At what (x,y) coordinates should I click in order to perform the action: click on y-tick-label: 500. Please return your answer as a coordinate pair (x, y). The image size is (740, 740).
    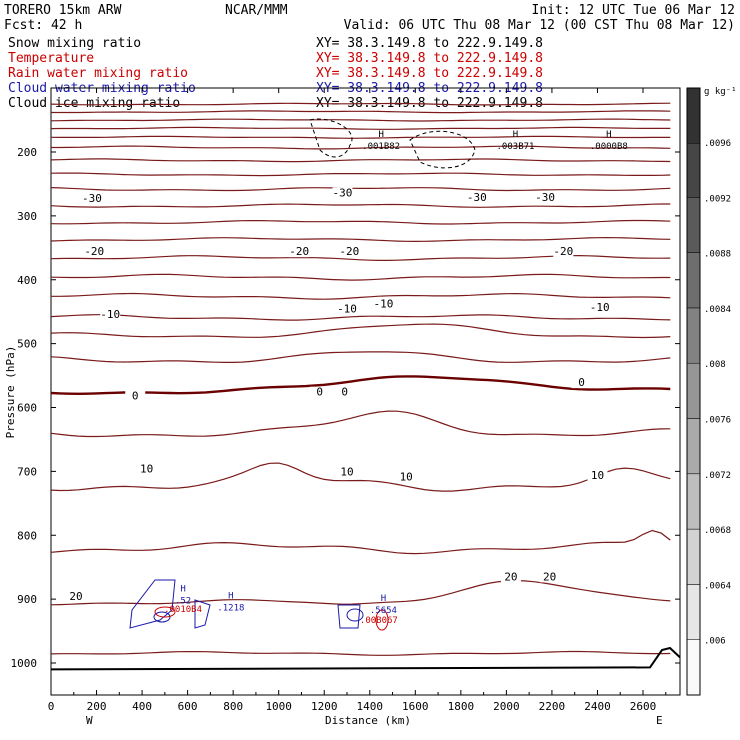
    Looking at the image, I should click on (27, 344).